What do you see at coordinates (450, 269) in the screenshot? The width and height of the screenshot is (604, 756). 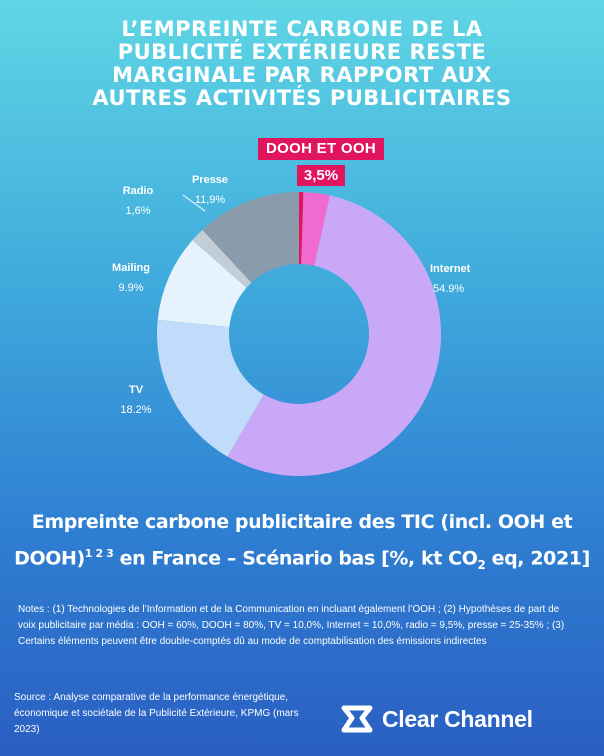 I see `slice-label-internet: Internet` at bounding box center [450, 269].